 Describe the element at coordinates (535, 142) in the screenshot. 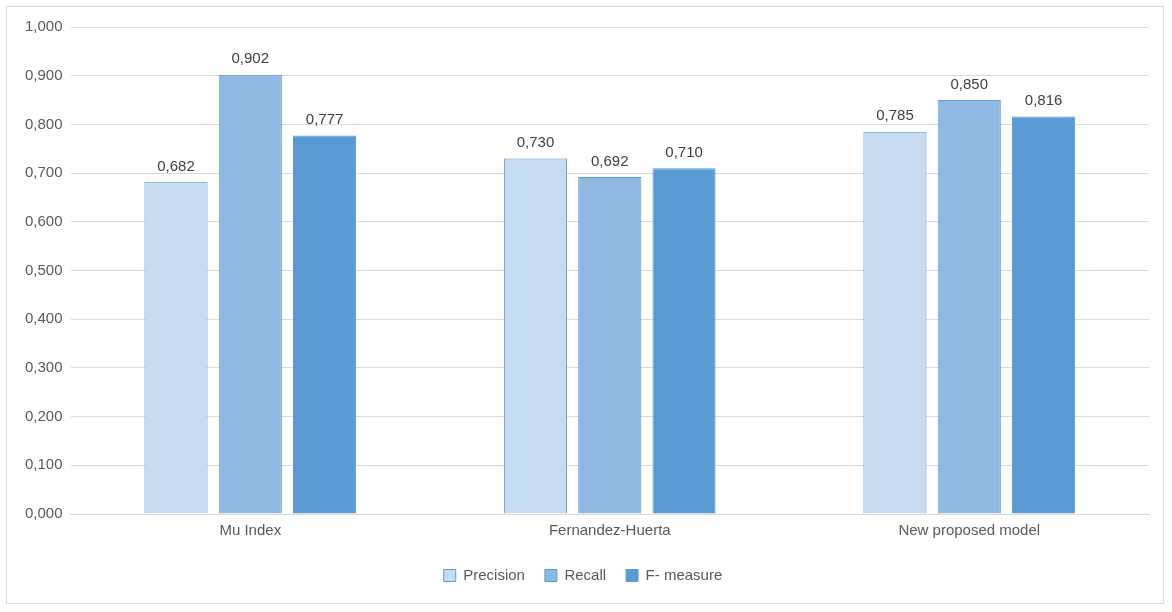

I see `data-label: 0,730` at that location.